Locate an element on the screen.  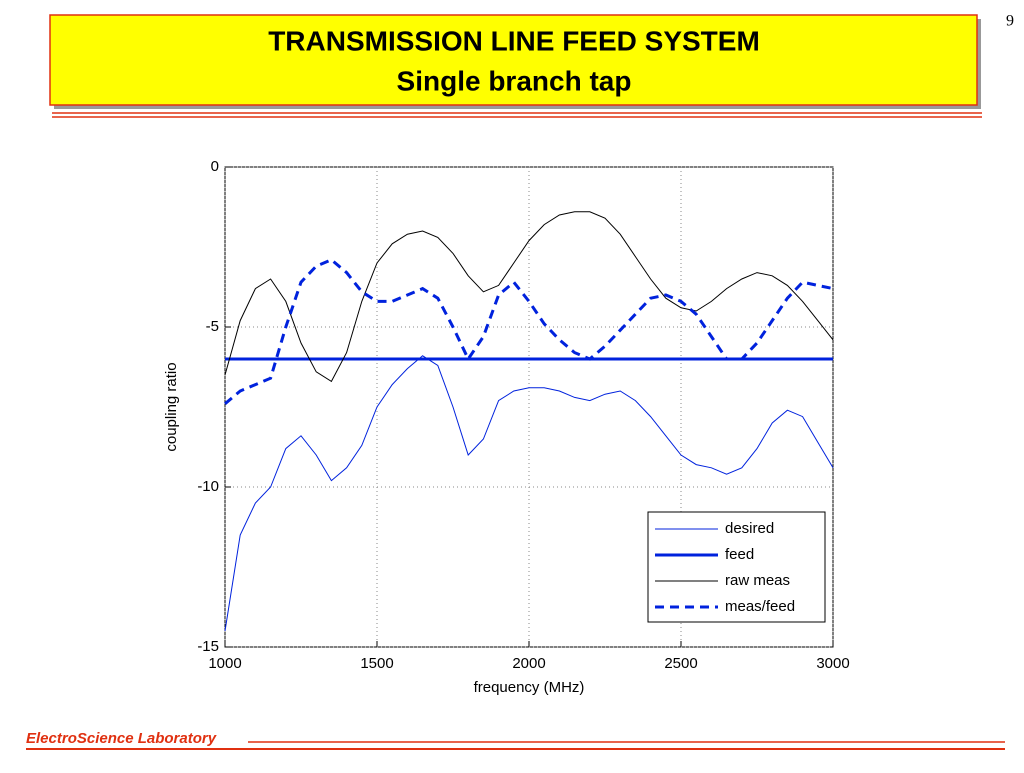
y-tick-label: 0 is located at coordinates (215, 166).